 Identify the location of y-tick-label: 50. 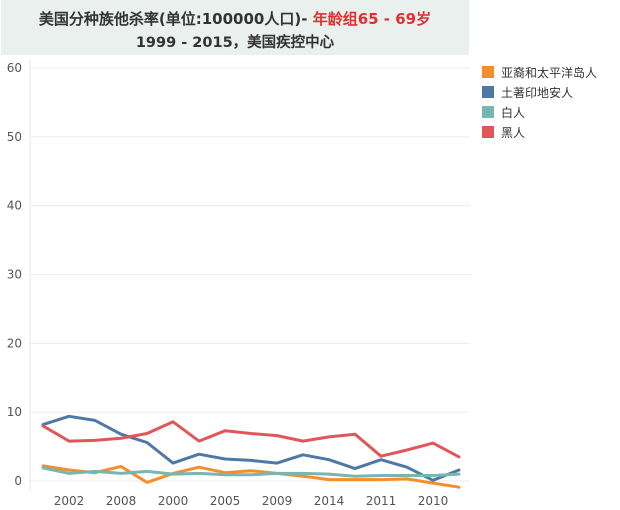
(14, 137).